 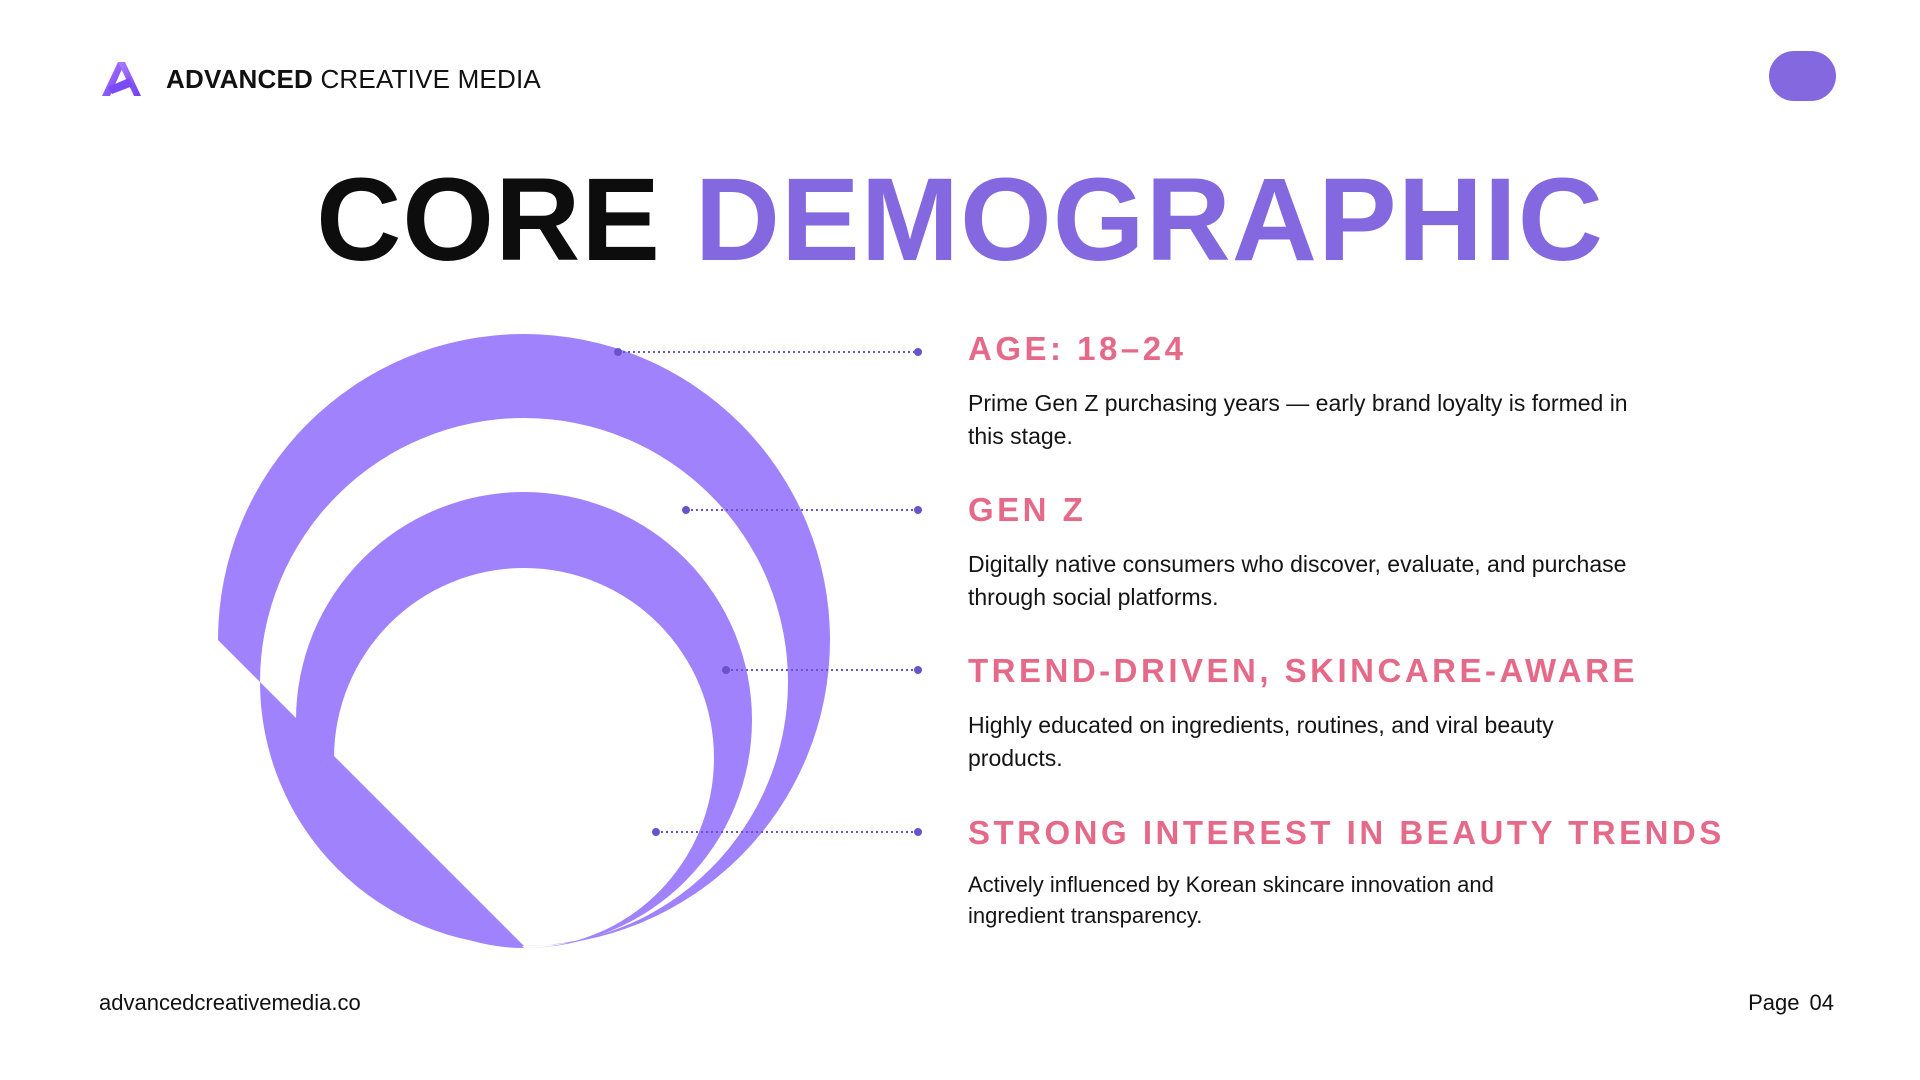 I want to click on connector-1-end-dot, so click(x=918, y=510).